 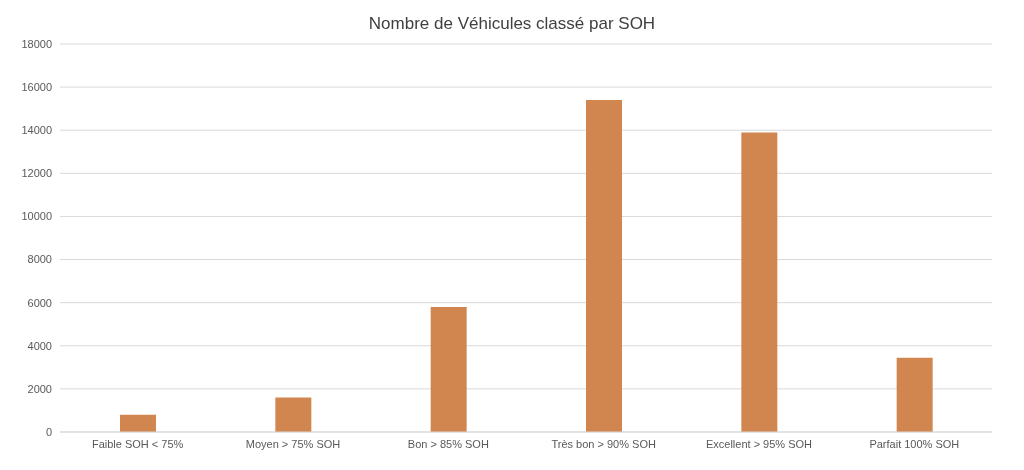 What do you see at coordinates (448, 443) in the screenshot?
I see `x-tick-label: Bon > 85% SOH` at bounding box center [448, 443].